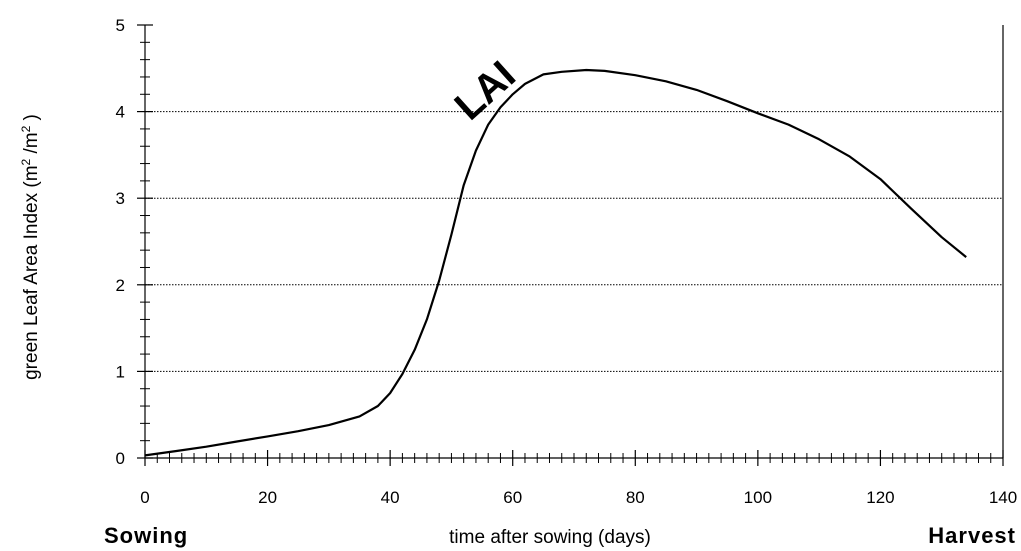  Describe the element at coordinates (485, 91) in the screenshot. I see `lai-annotation: LAI` at that location.